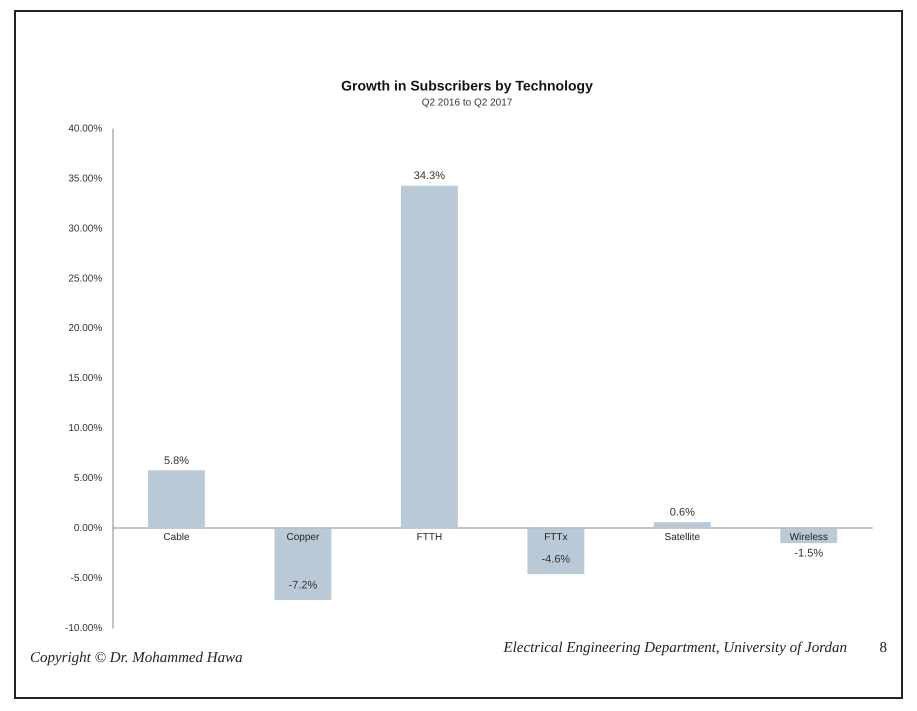 This screenshot has width=917, height=711. What do you see at coordinates (430, 176) in the screenshot?
I see `data-label: 34.3%` at bounding box center [430, 176].